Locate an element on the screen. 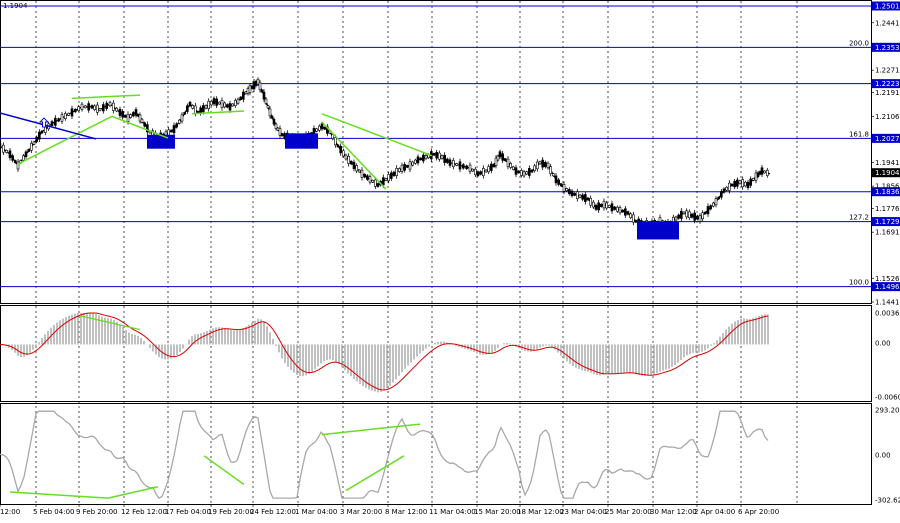  price-axis-tick-label: 1.2271 is located at coordinates (887, 71).